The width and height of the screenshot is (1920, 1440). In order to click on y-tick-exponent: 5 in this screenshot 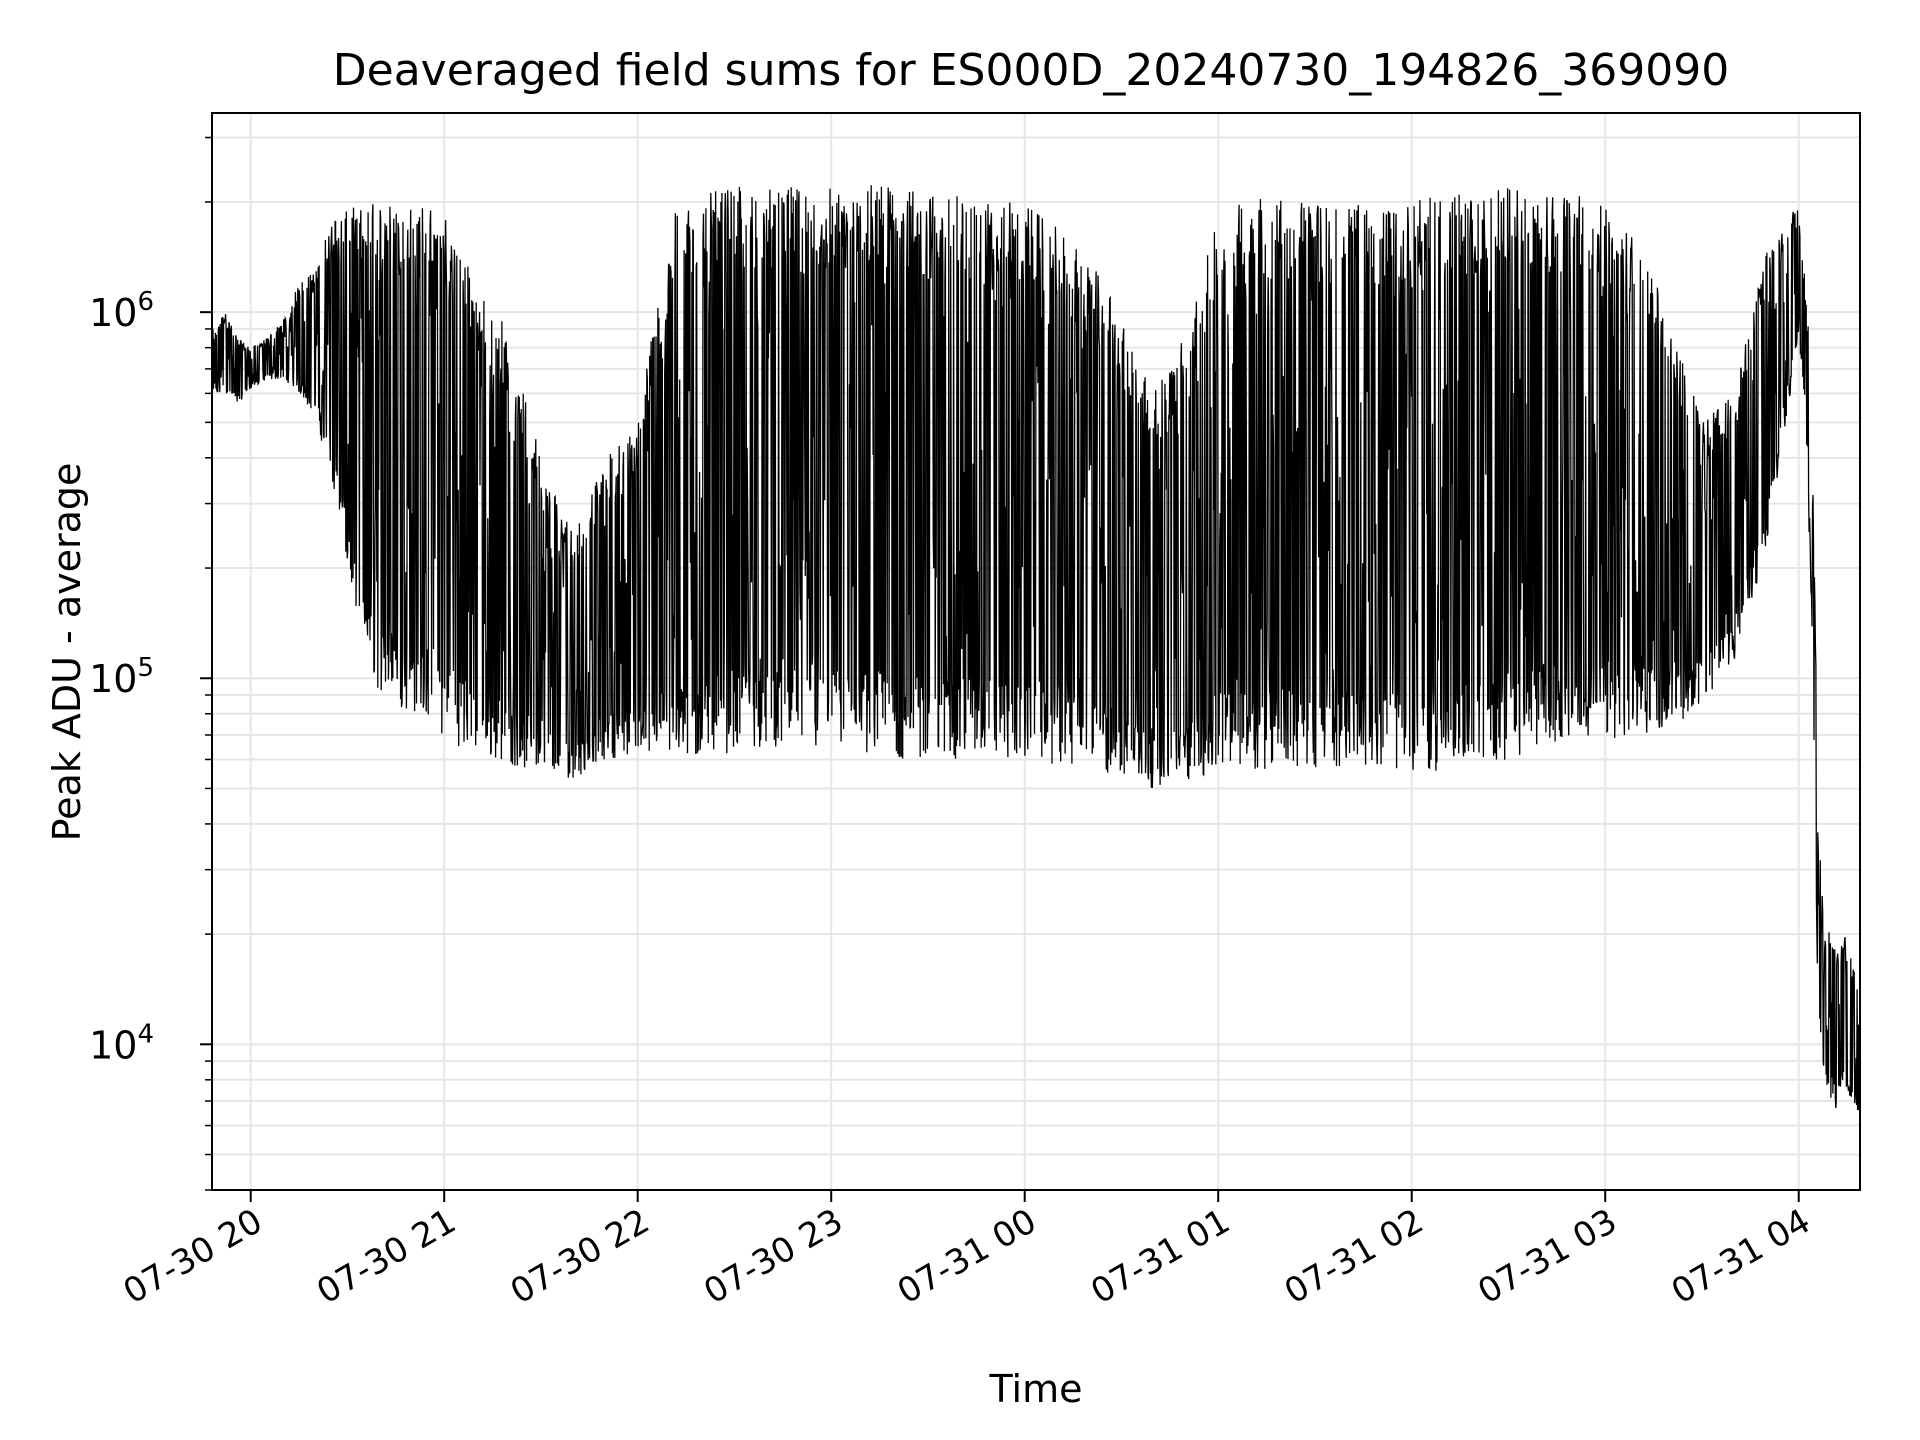, I will do `click(145, 668)`.